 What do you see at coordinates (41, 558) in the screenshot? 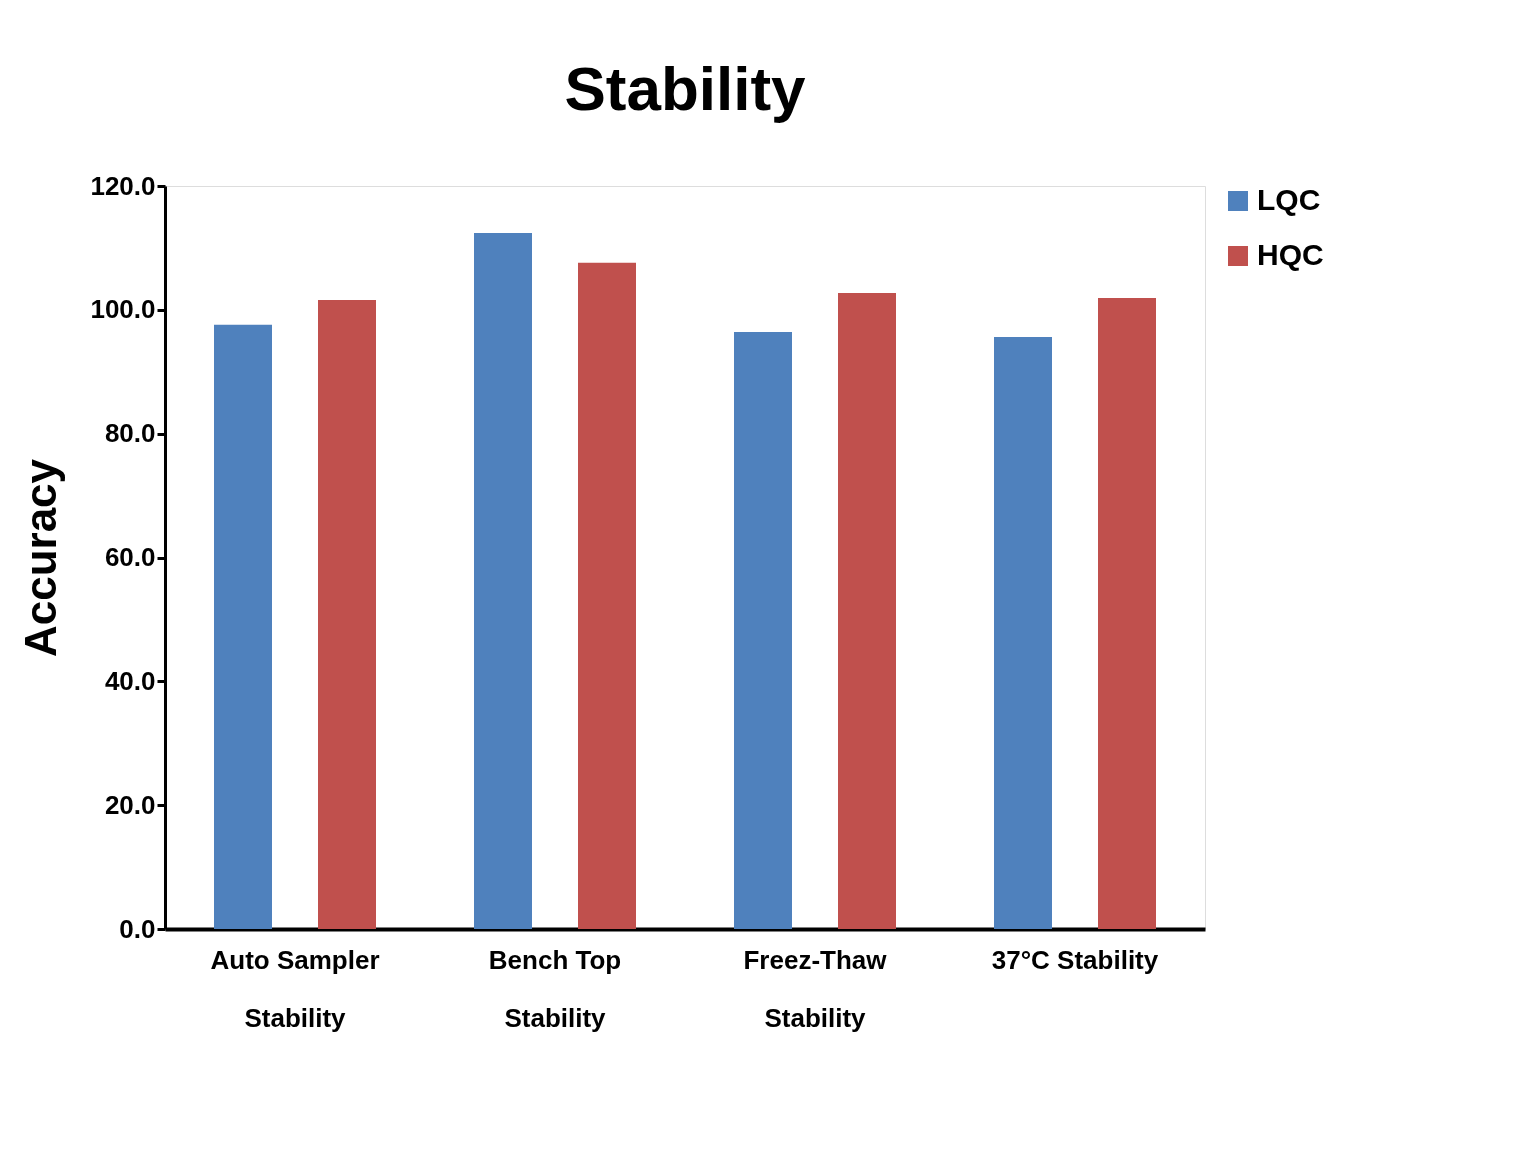
I see `y-axis-title: Accuracy` at bounding box center [41, 558].